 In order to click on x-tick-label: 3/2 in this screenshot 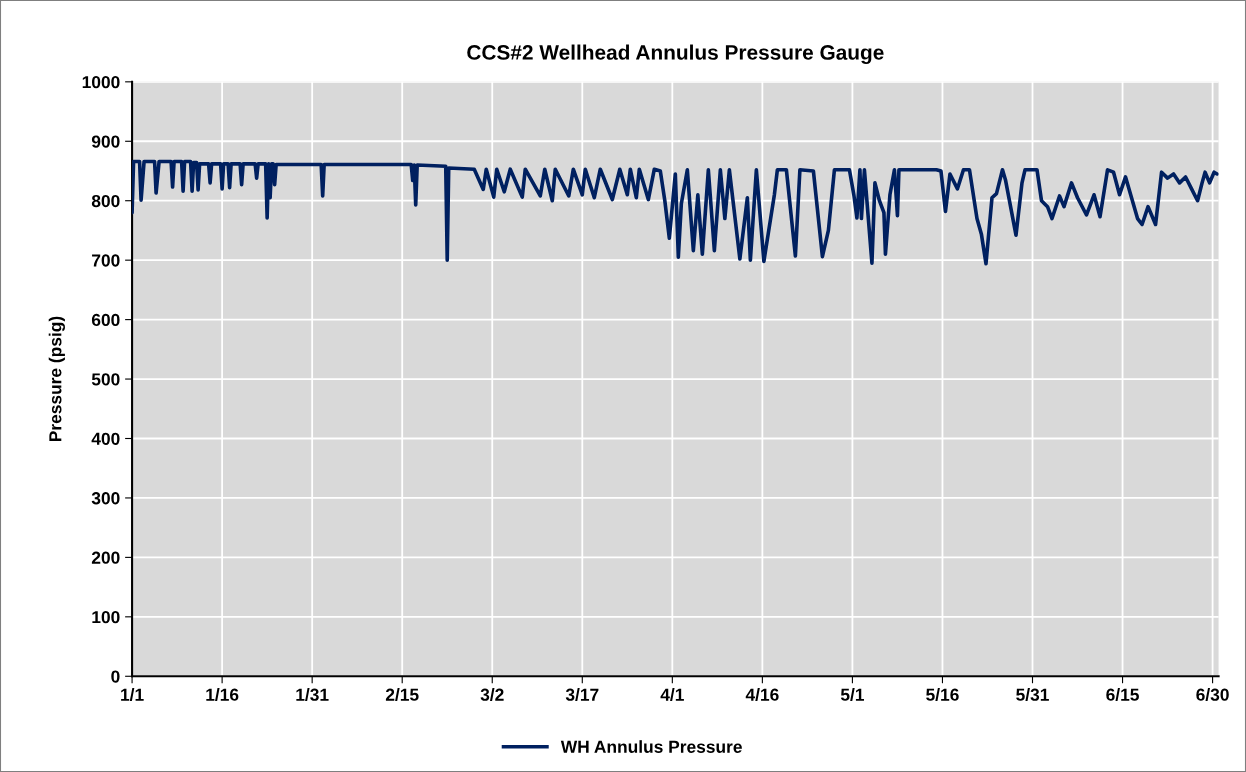, I will do `click(492, 695)`.